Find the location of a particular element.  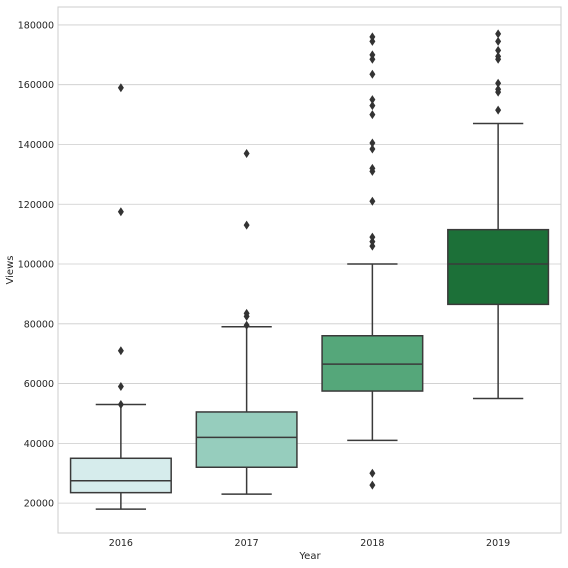

y-tick-label: 20000 is located at coordinates (39, 504).